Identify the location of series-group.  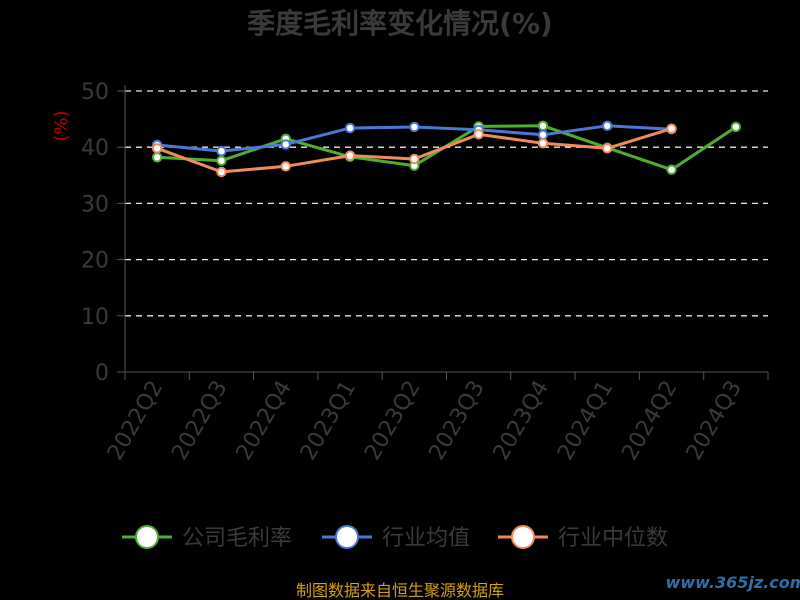
(446, 149).